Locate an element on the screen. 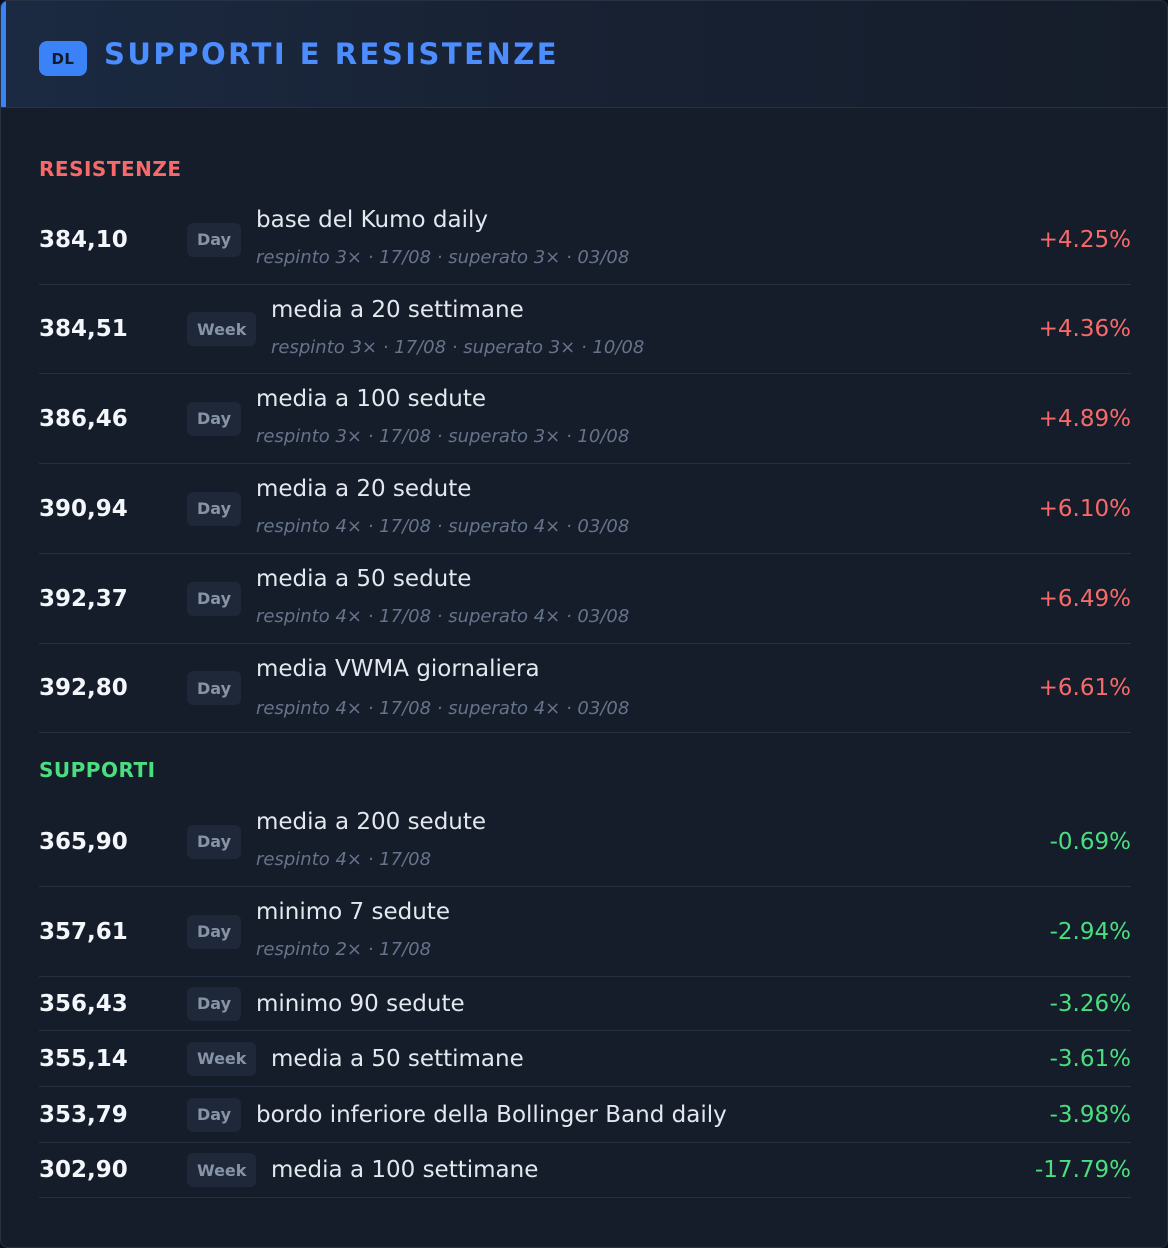  level-value: 302,90 is located at coordinates (83, 1170).